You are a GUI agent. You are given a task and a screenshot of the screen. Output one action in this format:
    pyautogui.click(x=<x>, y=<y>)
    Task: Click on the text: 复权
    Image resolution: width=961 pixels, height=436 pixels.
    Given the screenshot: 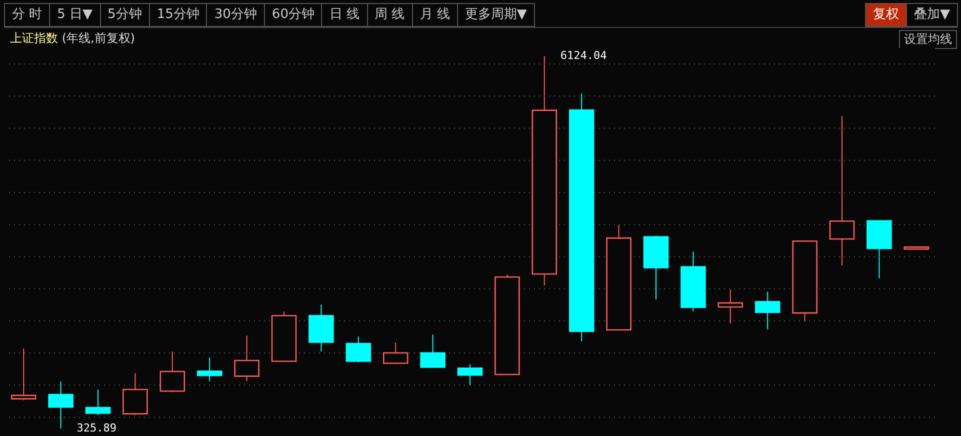 What is the action you would take?
    pyautogui.click(x=886, y=15)
    